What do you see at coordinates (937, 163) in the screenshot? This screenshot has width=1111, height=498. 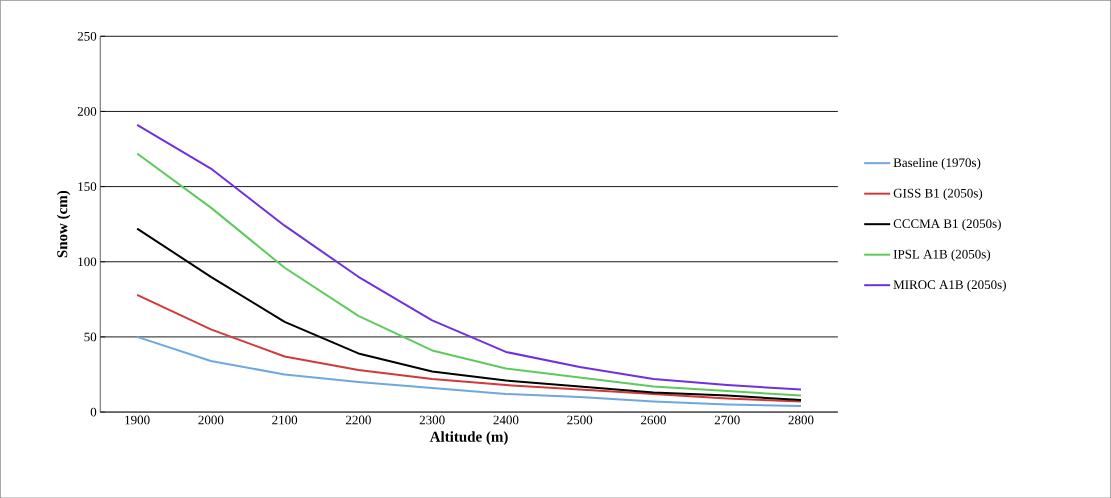 I see `legend-label: Baseline (1970s)` at bounding box center [937, 163].